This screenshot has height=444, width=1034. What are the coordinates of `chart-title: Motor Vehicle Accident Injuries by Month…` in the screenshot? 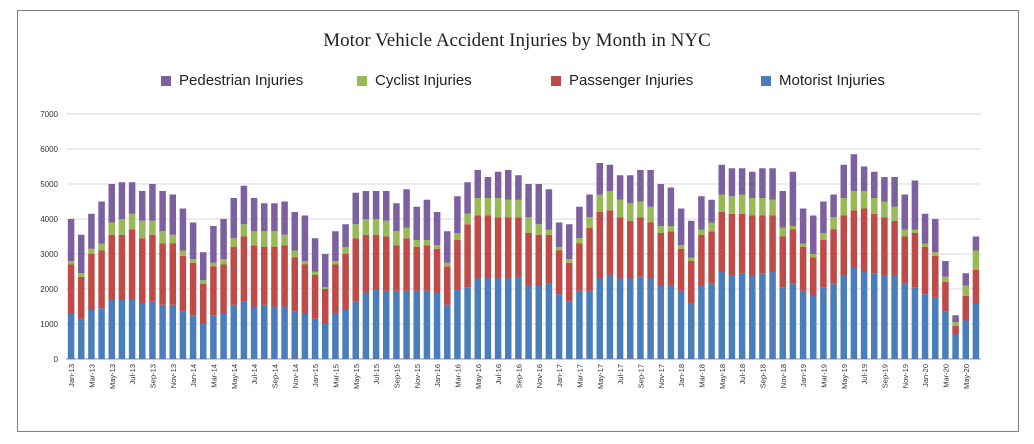 It's located at (517, 40).